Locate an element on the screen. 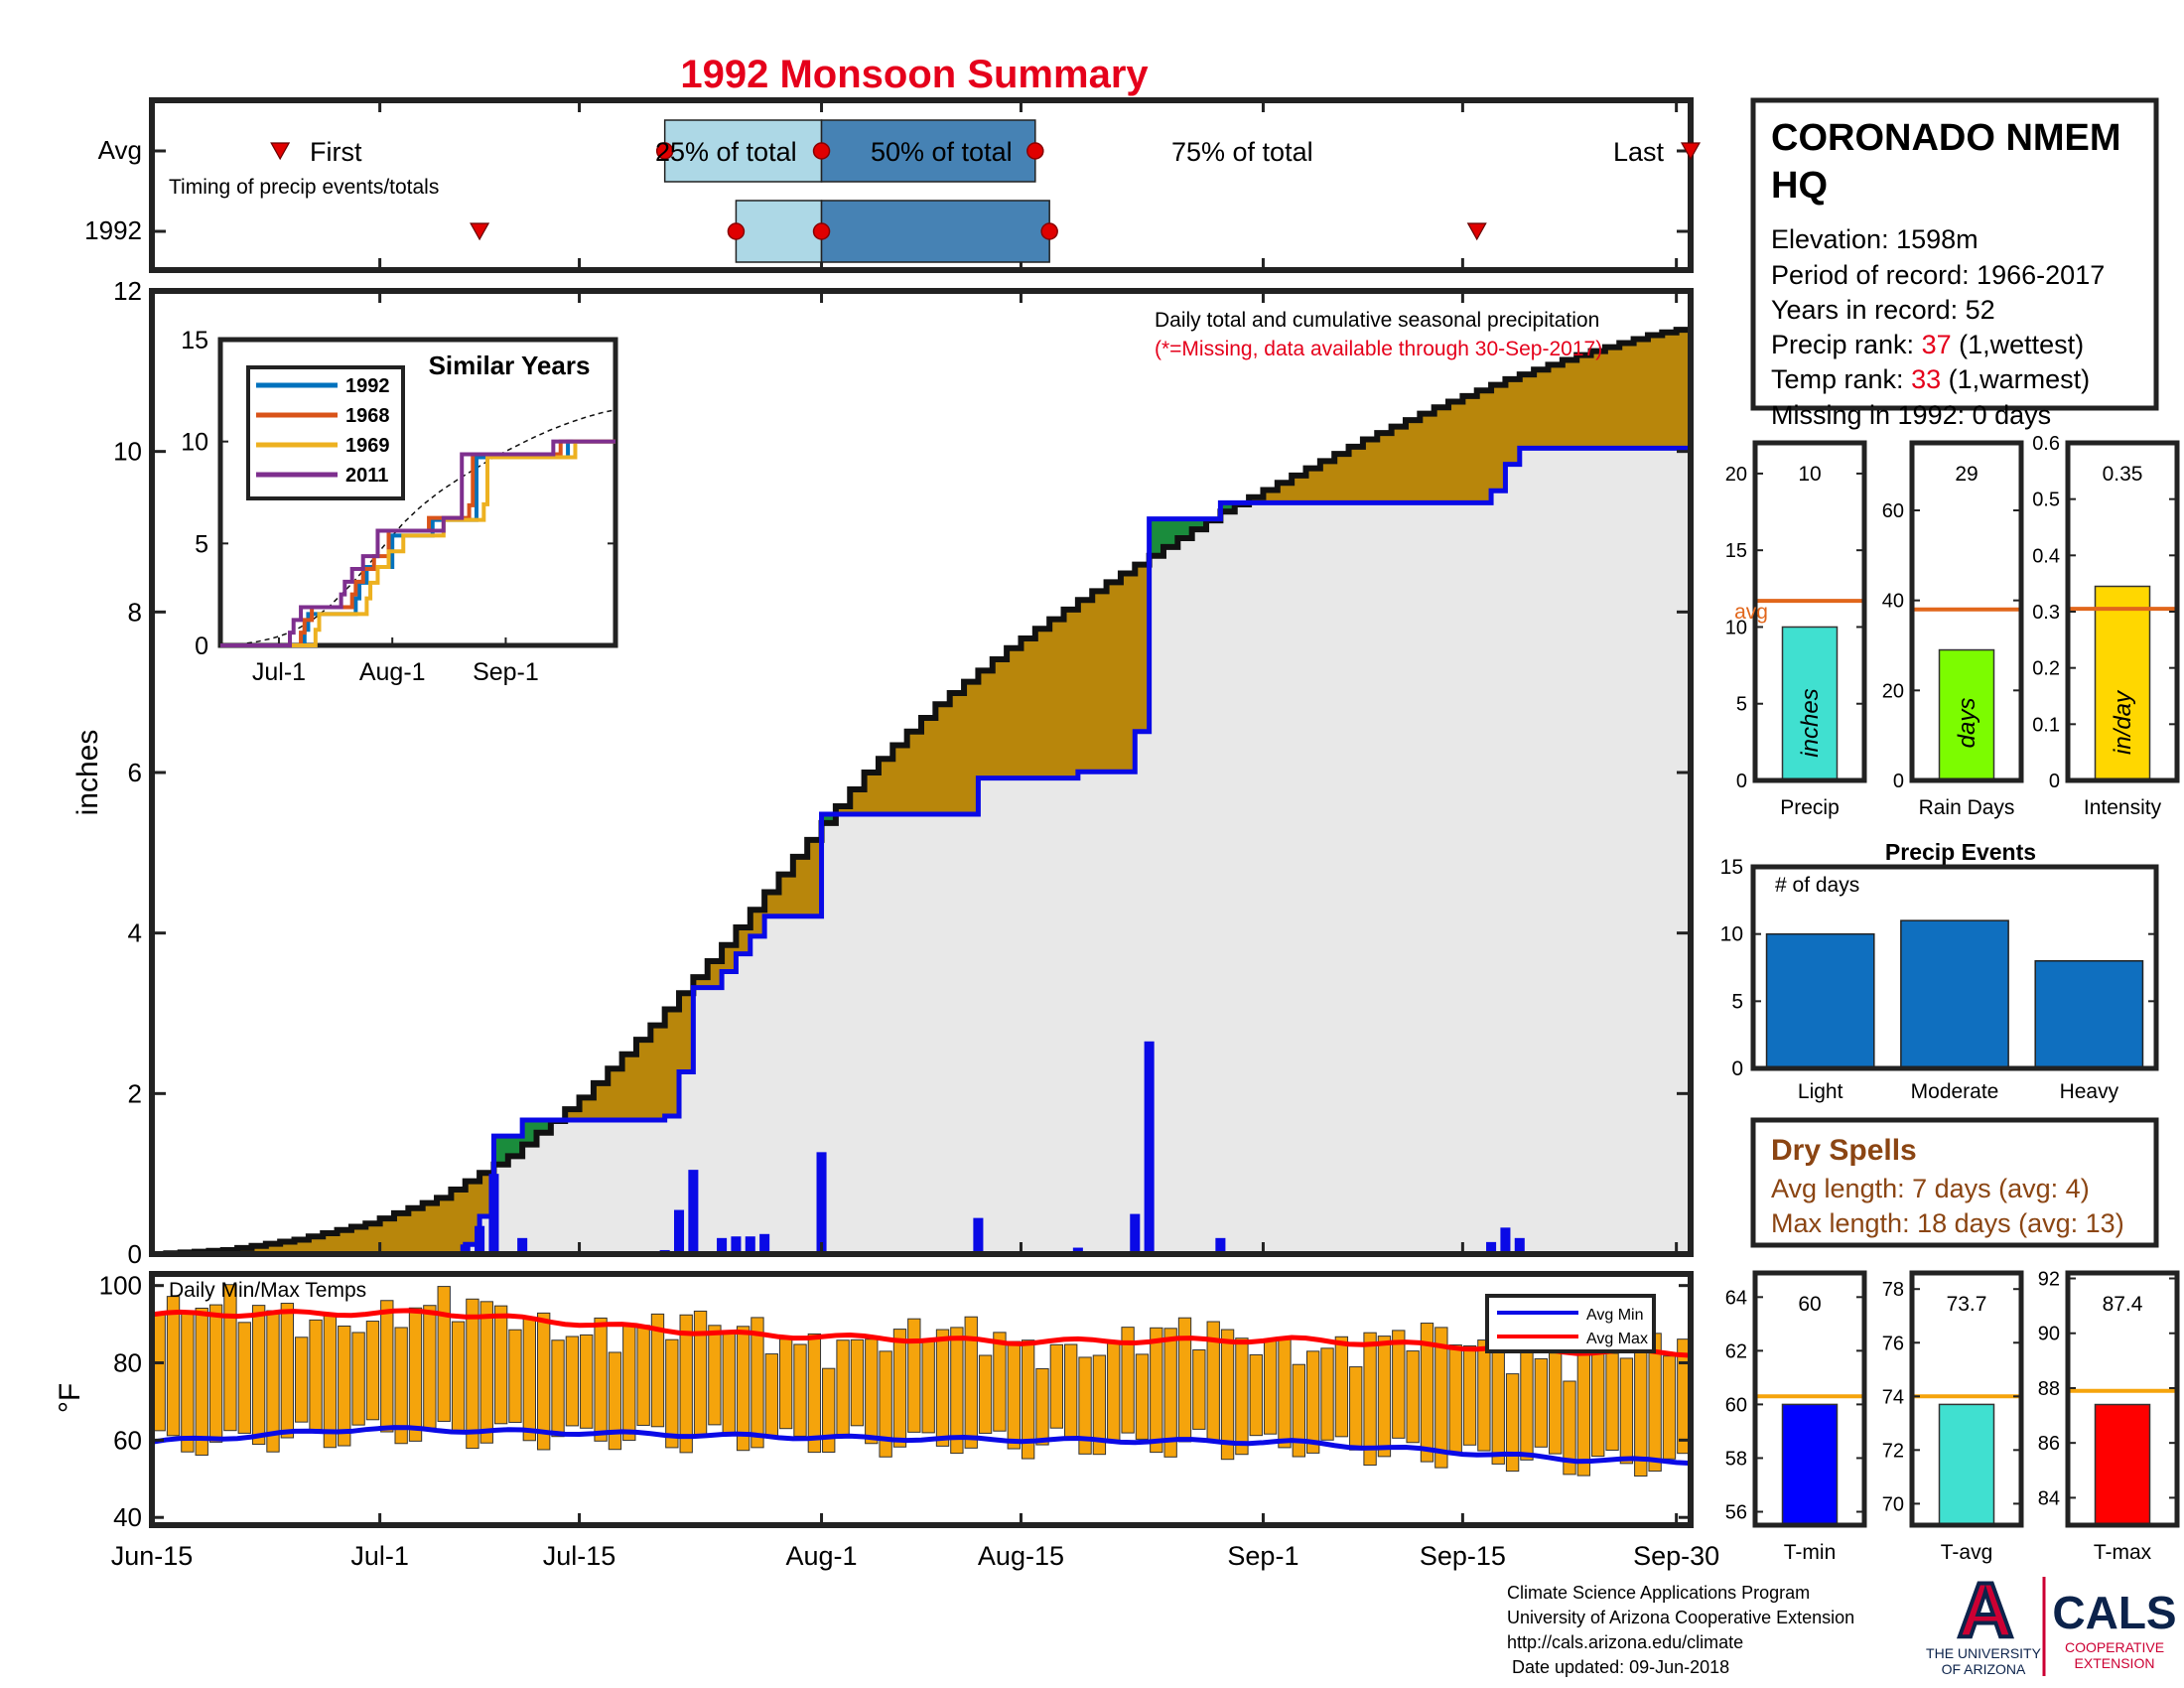 This screenshot has width=2184, height=1688. stat-y-tick-label: 58 is located at coordinates (1736, 1459).